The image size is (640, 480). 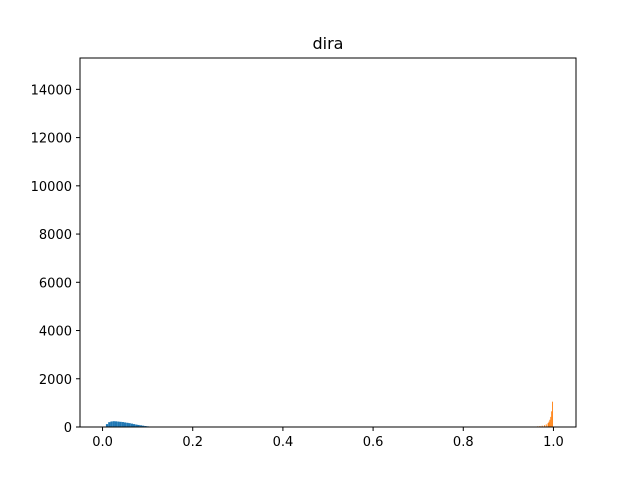 What do you see at coordinates (373, 442) in the screenshot?
I see `x-tick-label: 0.6` at bounding box center [373, 442].